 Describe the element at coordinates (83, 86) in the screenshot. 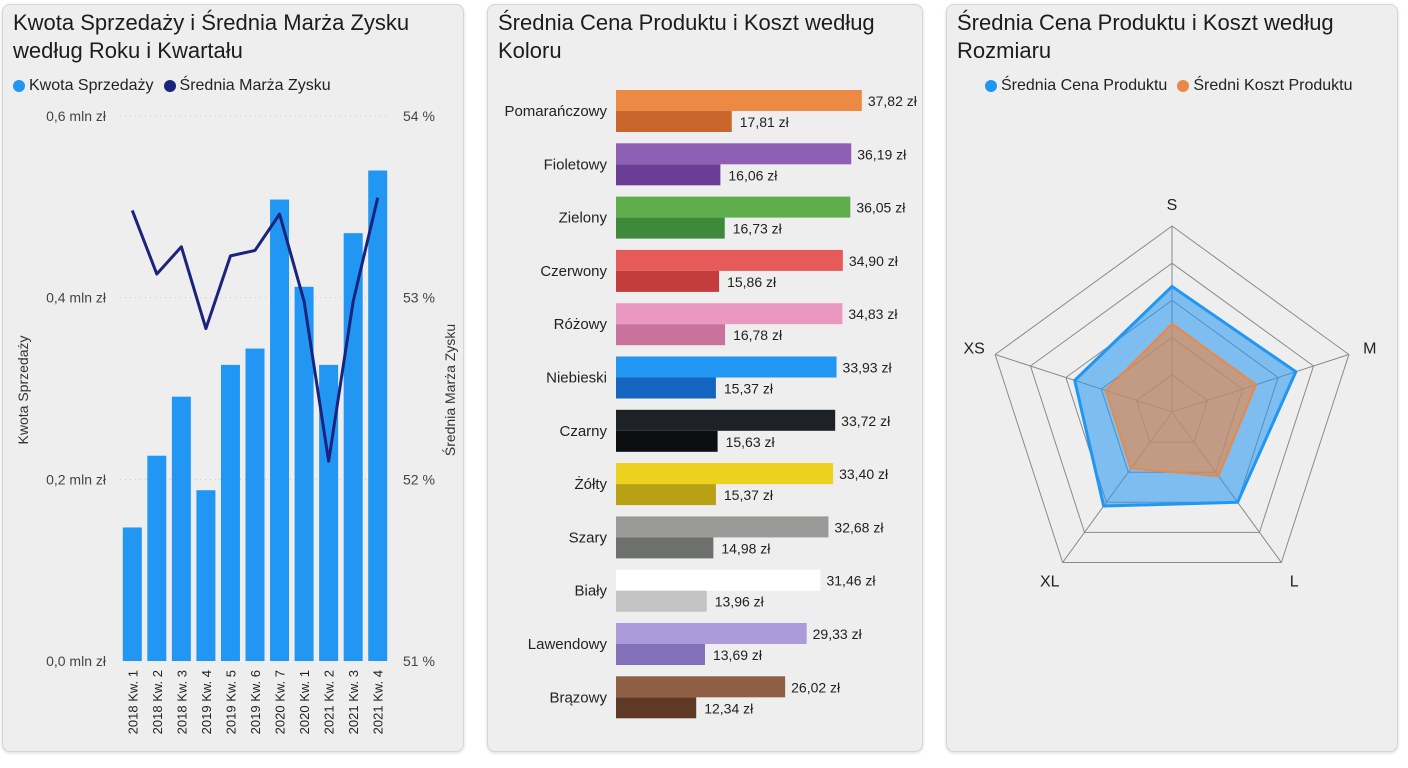

I see `legend-item-sales: Kwota Sprzedaży` at that location.